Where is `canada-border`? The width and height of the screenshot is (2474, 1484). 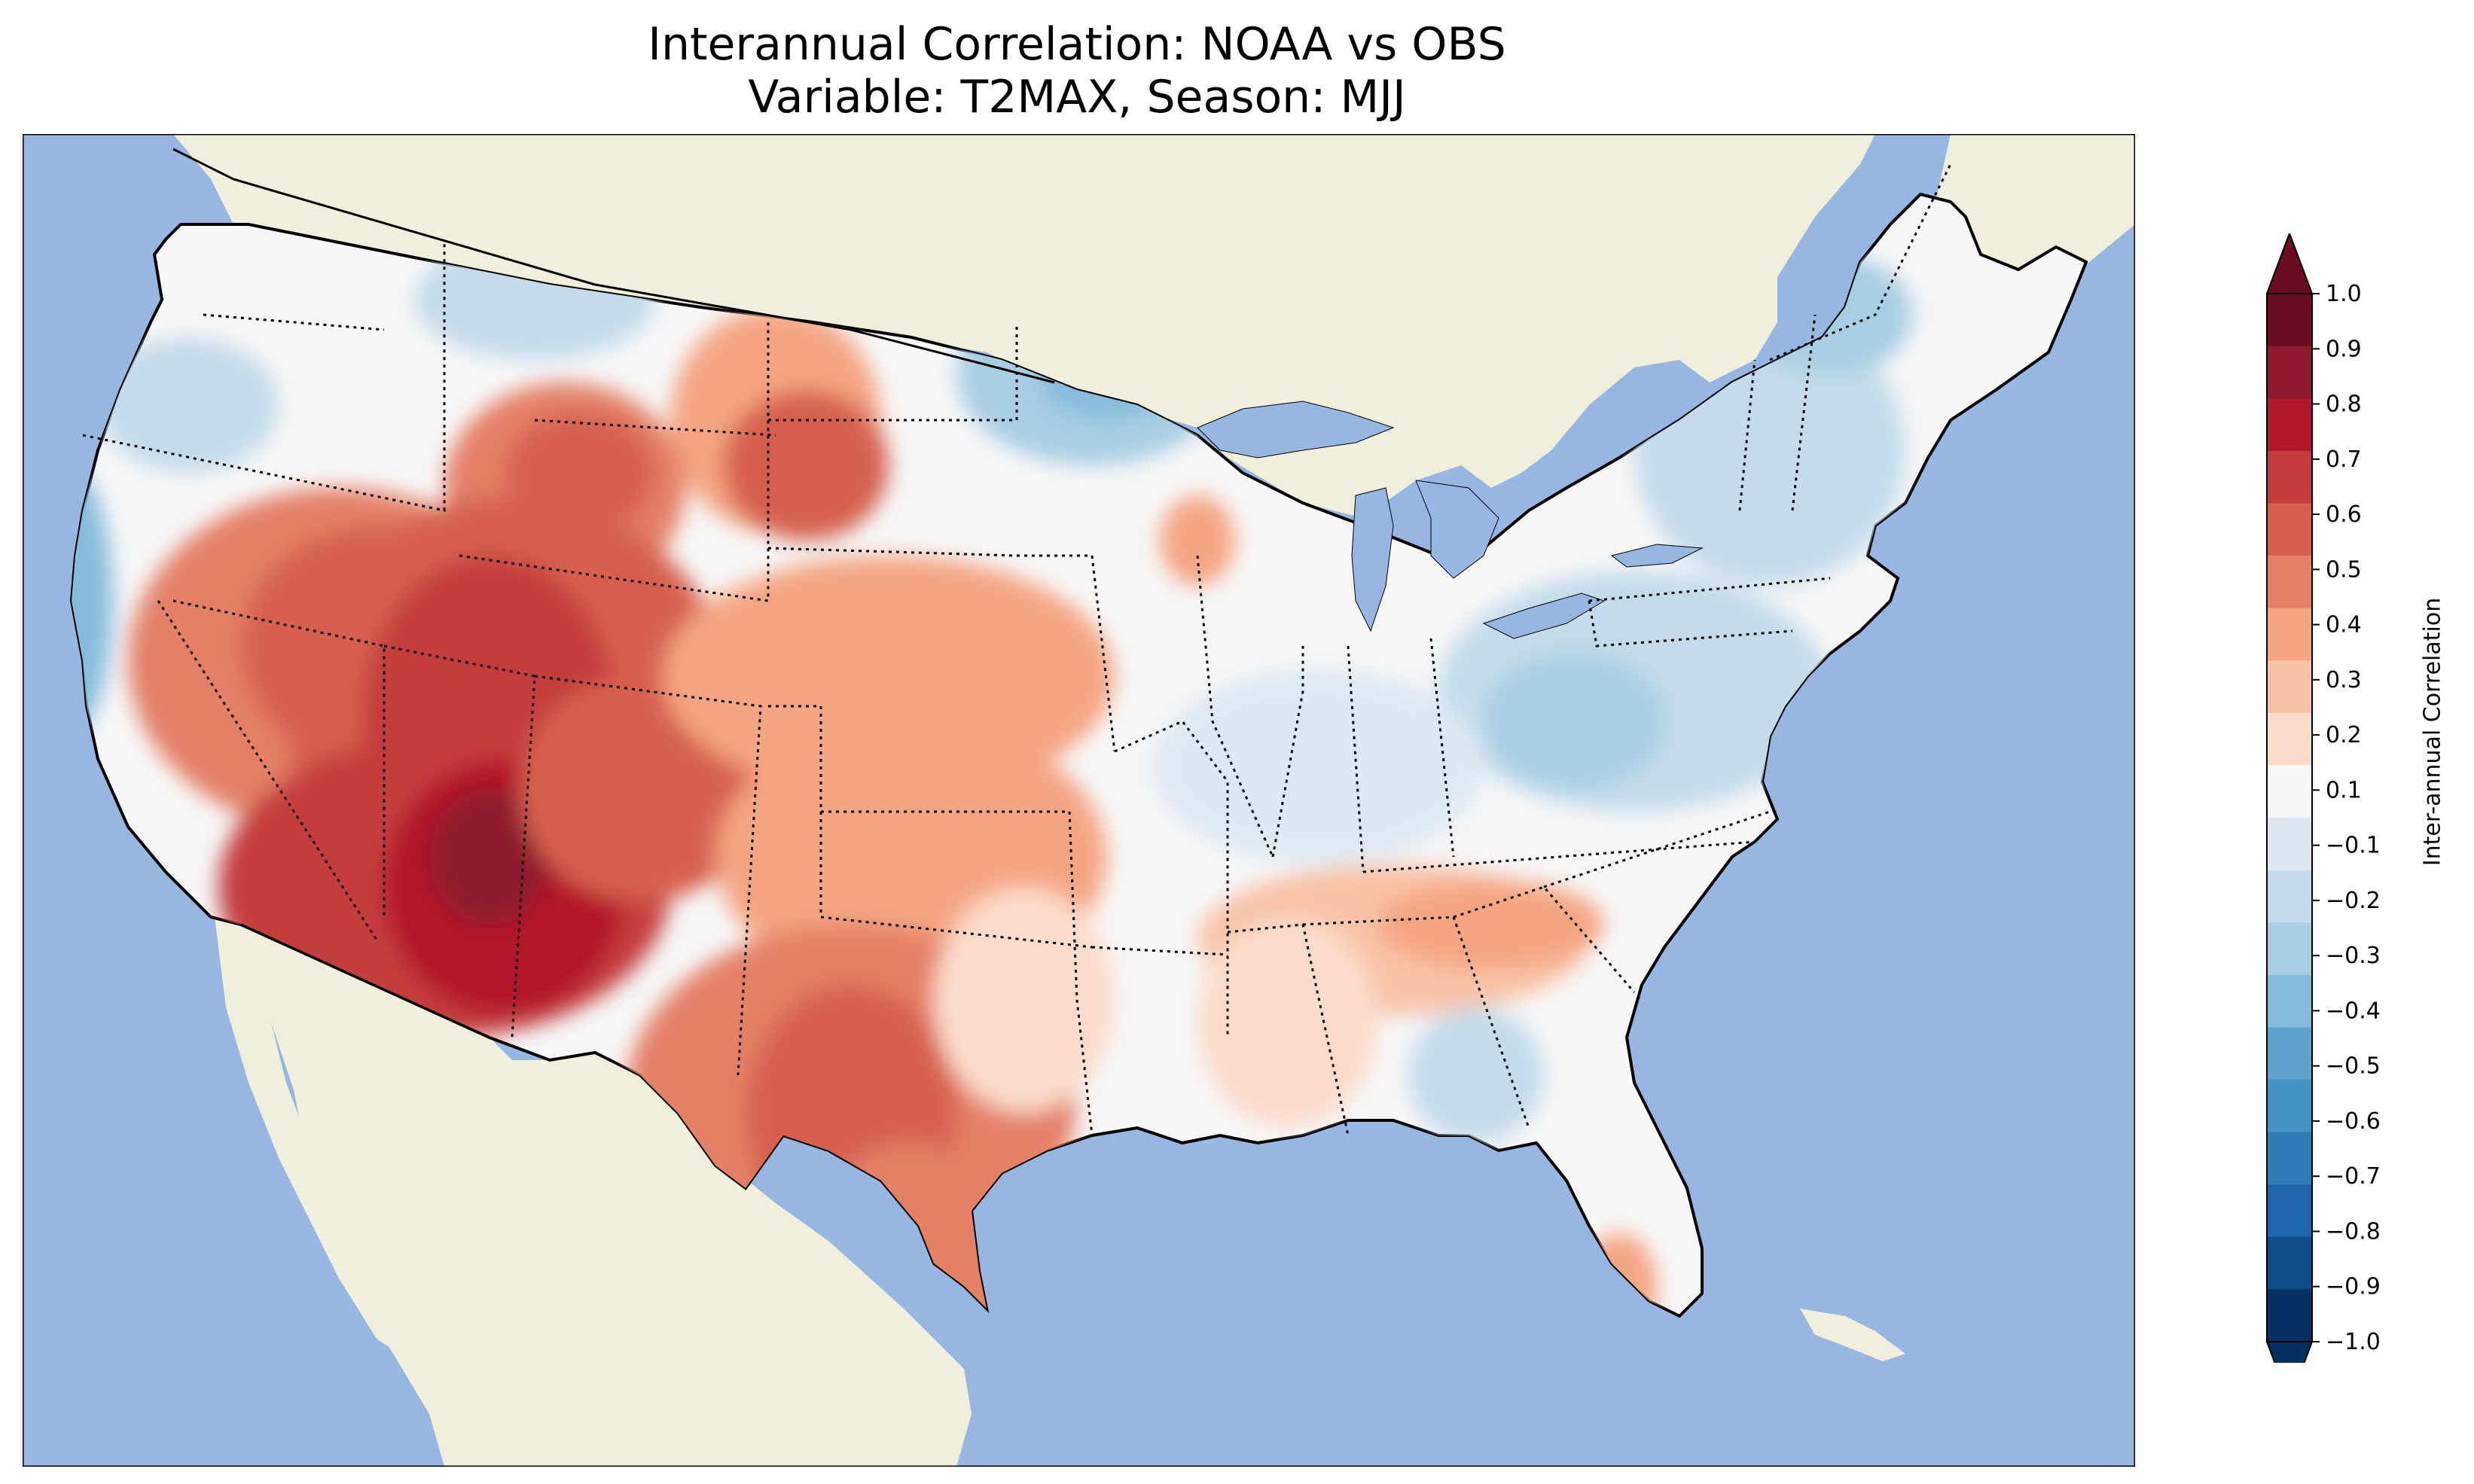
canada-border is located at coordinates (613, 266).